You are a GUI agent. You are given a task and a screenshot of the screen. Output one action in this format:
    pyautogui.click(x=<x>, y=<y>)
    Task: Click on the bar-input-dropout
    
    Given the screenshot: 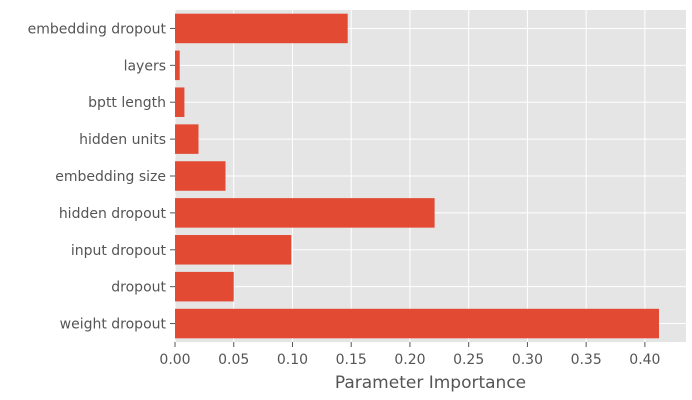 What is the action you would take?
    pyautogui.click(x=233, y=250)
    